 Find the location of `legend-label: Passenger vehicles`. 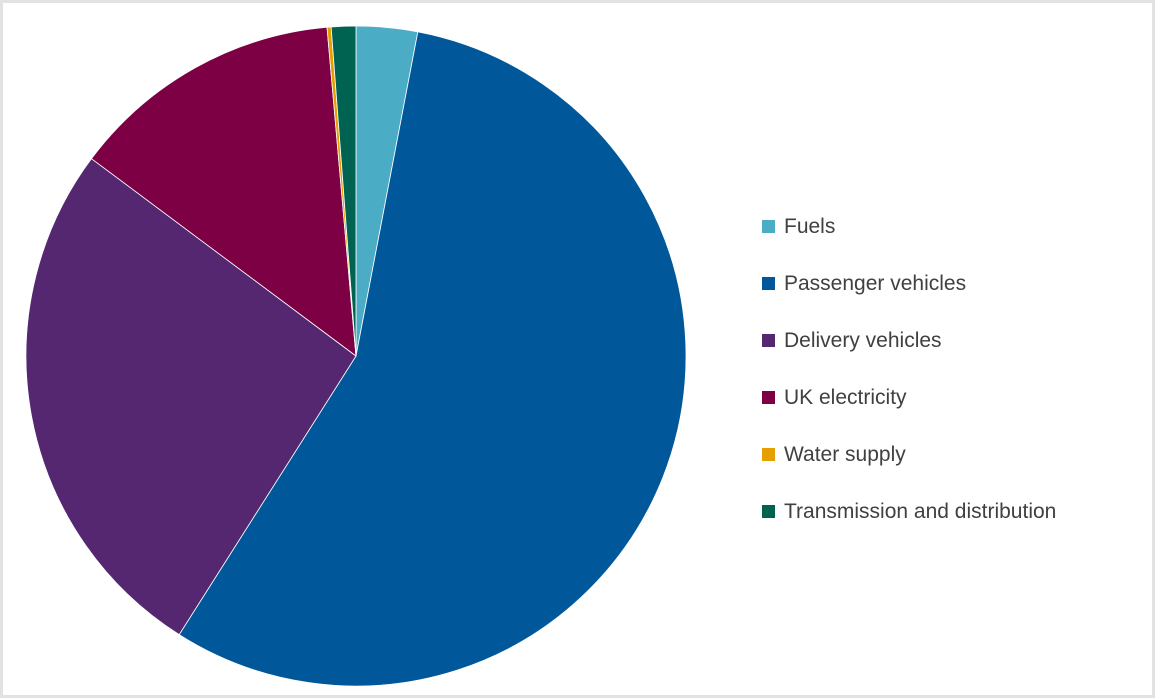

legend-label: Passenger vehicles is located at coordinates (875, 283).